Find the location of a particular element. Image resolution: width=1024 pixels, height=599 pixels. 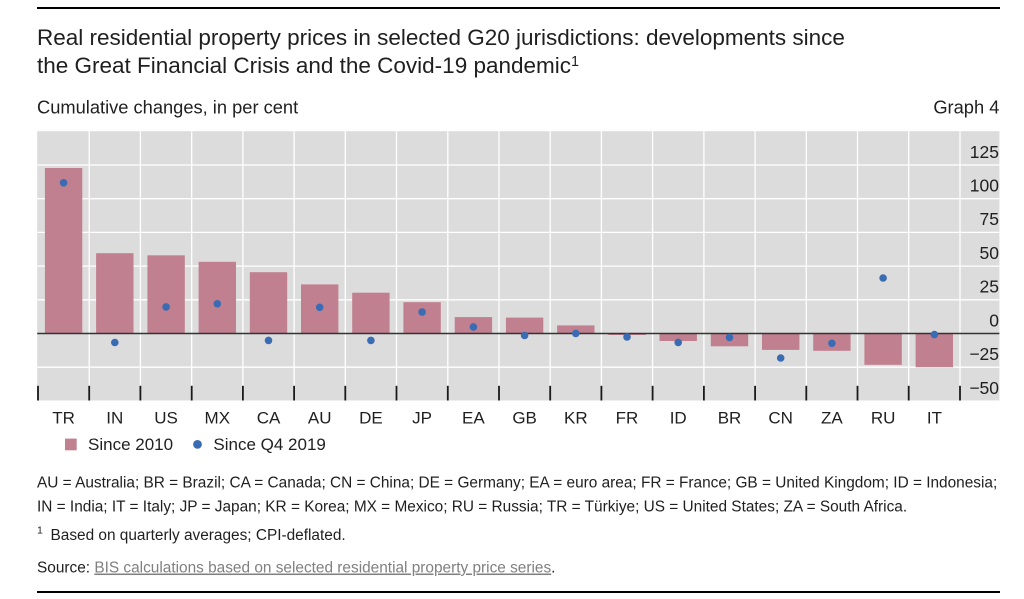

svg-text: IT is located at coordinates (934, 417).